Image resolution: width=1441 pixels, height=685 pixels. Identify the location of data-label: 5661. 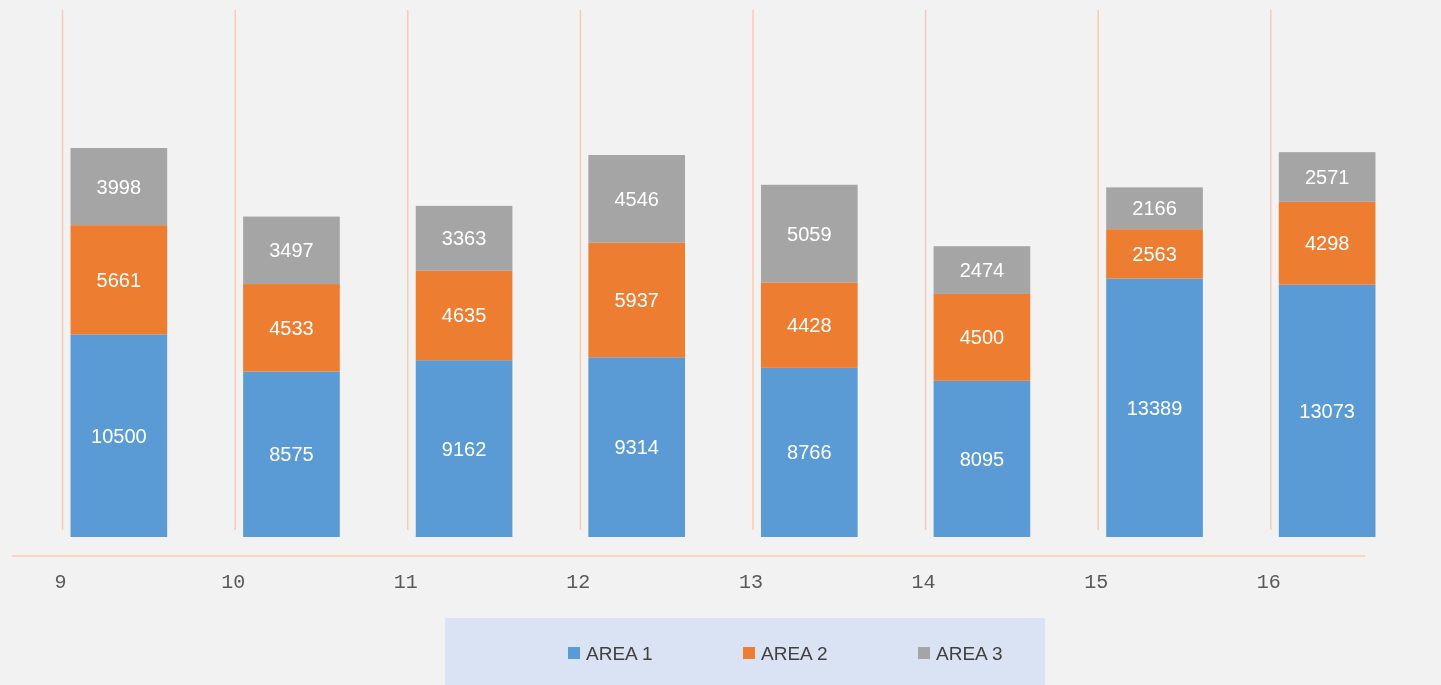
(119, 279).